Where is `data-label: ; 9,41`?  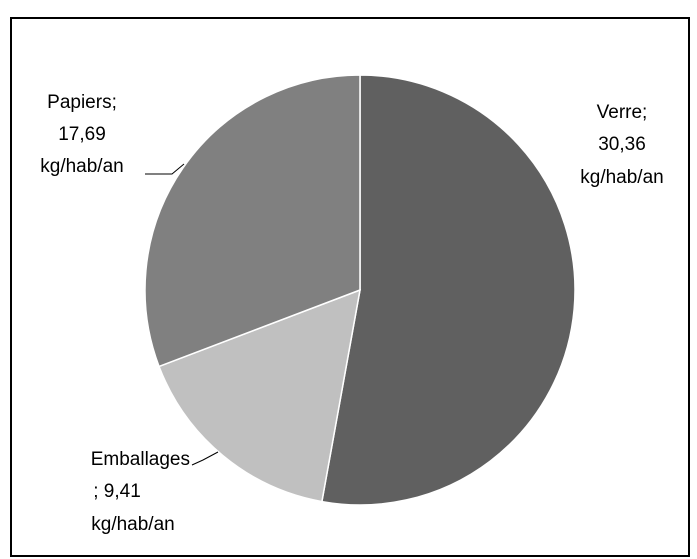 data-label: ; 9,41 is located at coordinates (117, 491).